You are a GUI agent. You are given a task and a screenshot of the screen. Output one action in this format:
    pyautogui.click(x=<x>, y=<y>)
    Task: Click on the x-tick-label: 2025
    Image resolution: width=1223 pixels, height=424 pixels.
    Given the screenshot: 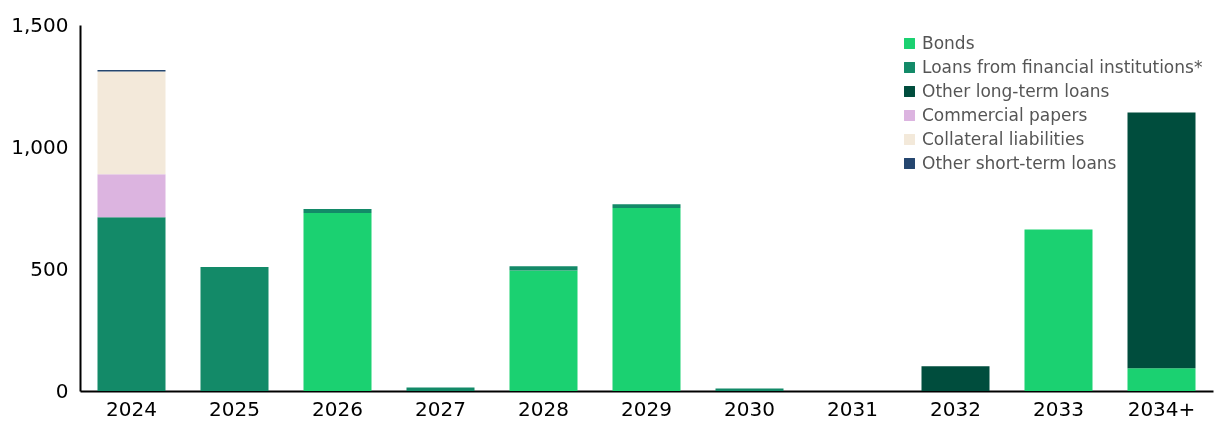 What is the action you would take?
    pyautogui.click(x=234, y=408)
    